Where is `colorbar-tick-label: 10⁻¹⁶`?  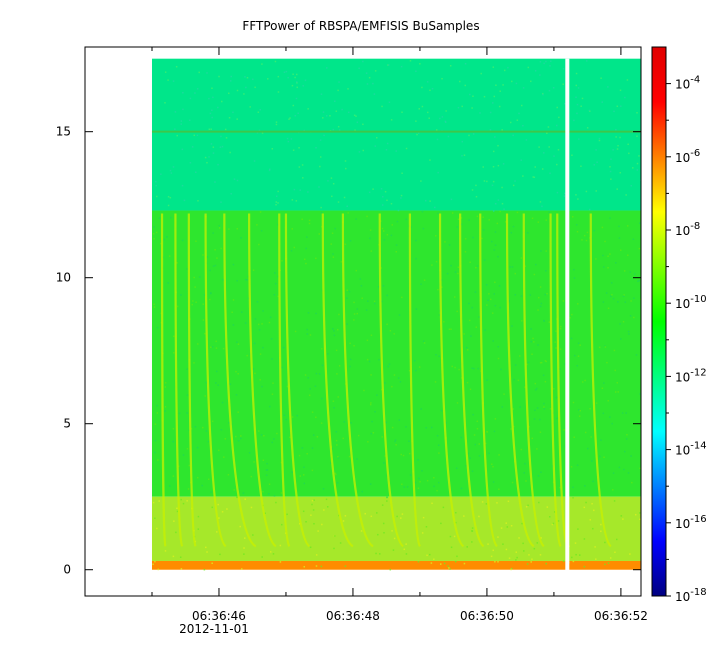
colorbar-tick-label: 10⁻¹⁶ is located at coordinates (691, 522).